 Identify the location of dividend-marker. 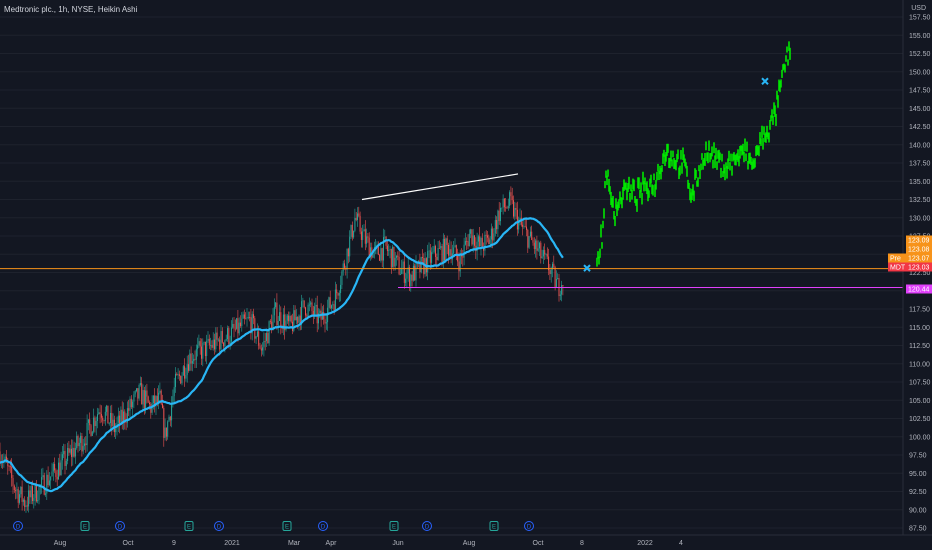
(323, 526).